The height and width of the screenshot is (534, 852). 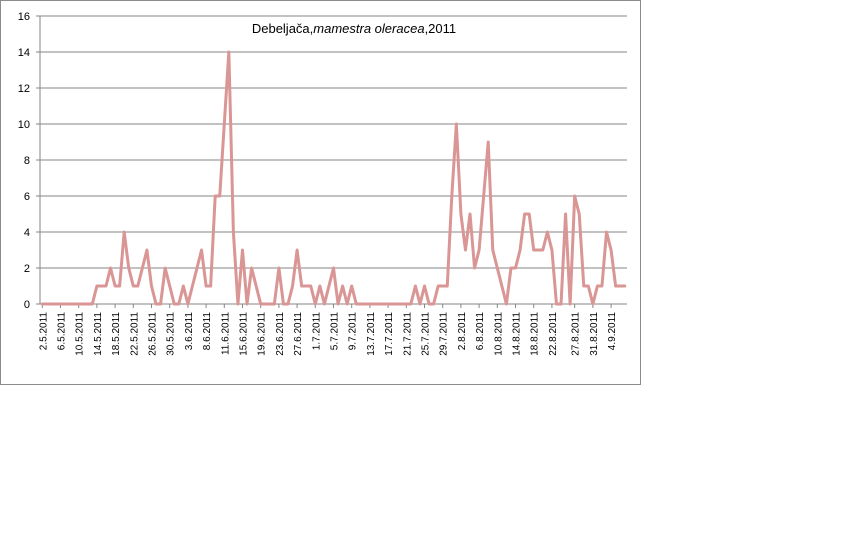 What do you see at coordinates (612, 331) in the screenshot?
I see `x-tick-label: 4.9.2011` at bounding box center [612, 331].